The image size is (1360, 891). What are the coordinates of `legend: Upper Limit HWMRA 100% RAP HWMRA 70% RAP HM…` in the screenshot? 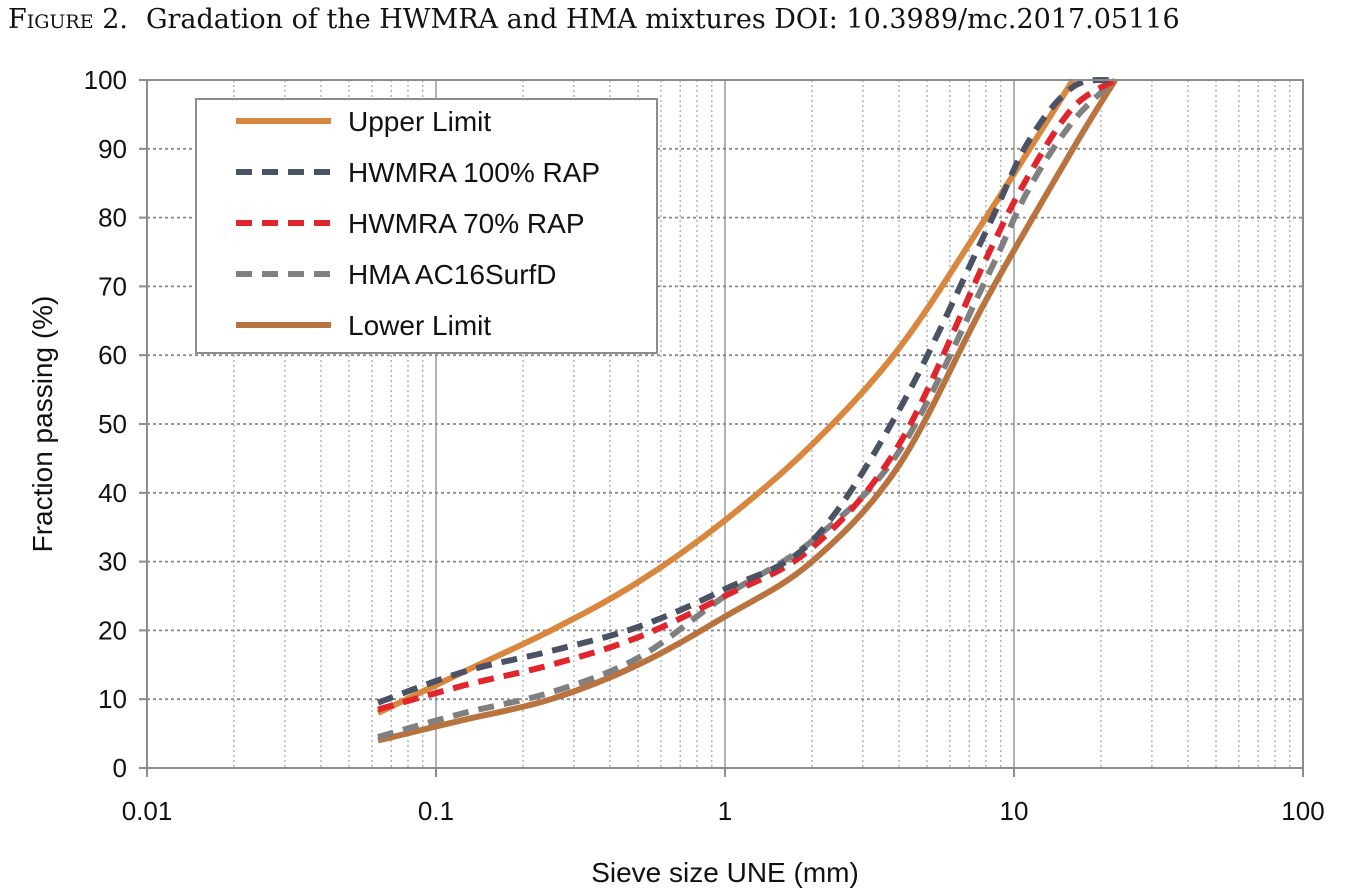 It's located at (426, 226).